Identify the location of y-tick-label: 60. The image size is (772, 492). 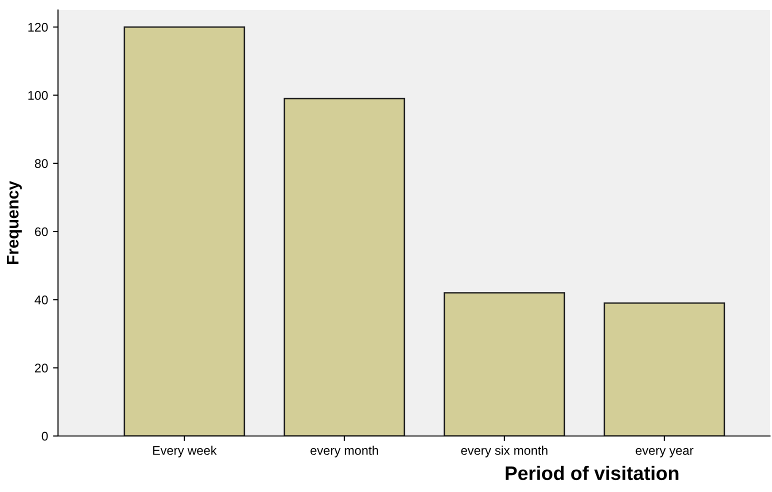
(41, 231).